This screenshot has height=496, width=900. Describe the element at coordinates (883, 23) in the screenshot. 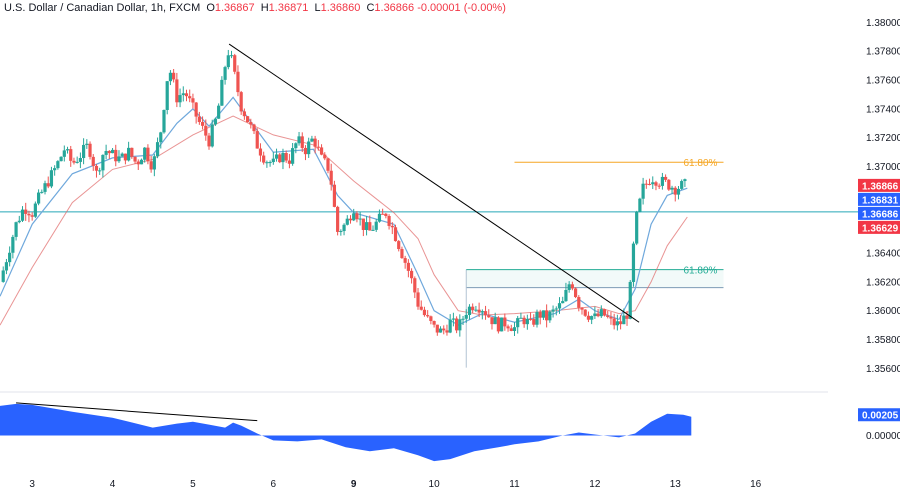

I see `price-tick-label: 1.38000` at that location.